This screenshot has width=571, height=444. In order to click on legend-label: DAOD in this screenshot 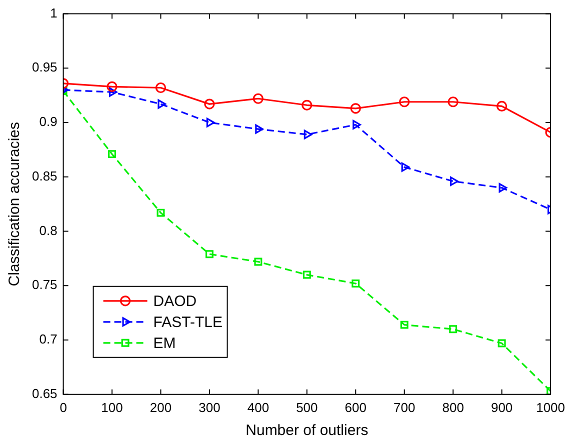, I will do `click(175, 301)`.